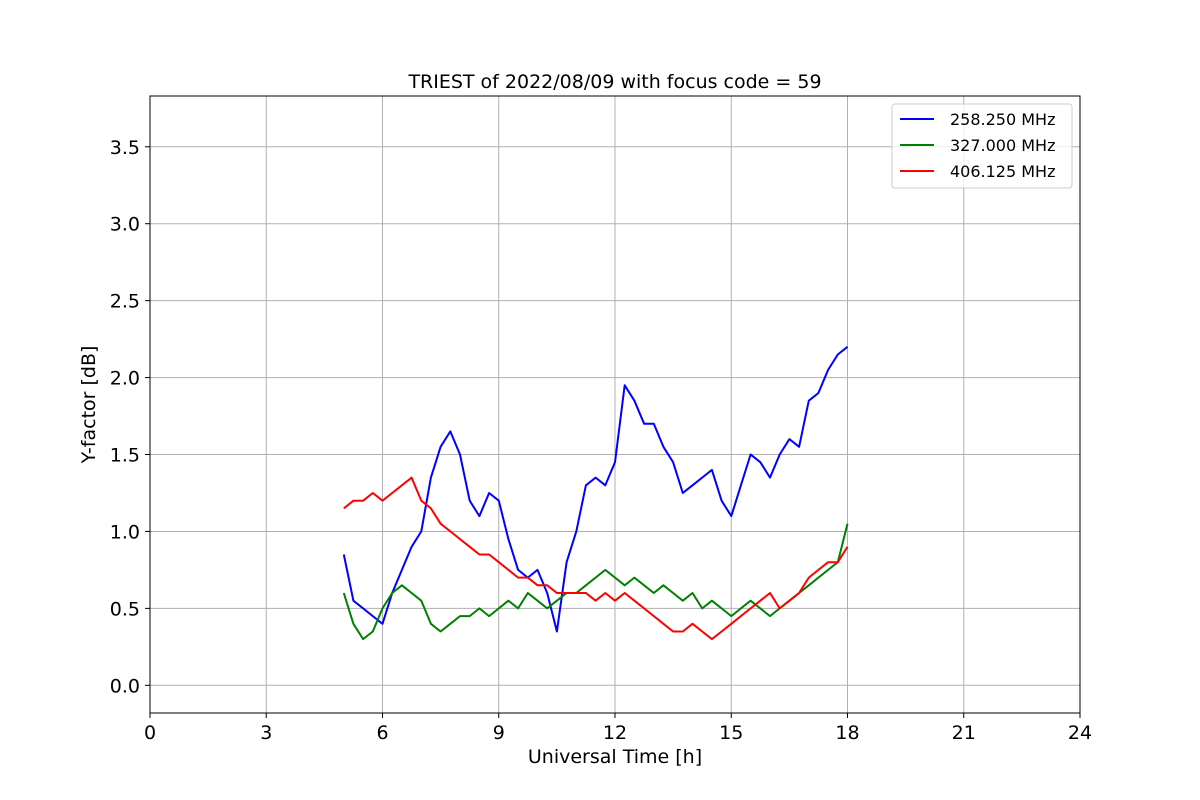 The width and height of the screenshot is (1200, 800). I want to click on x-tick-label: 0, so click(150, 733).